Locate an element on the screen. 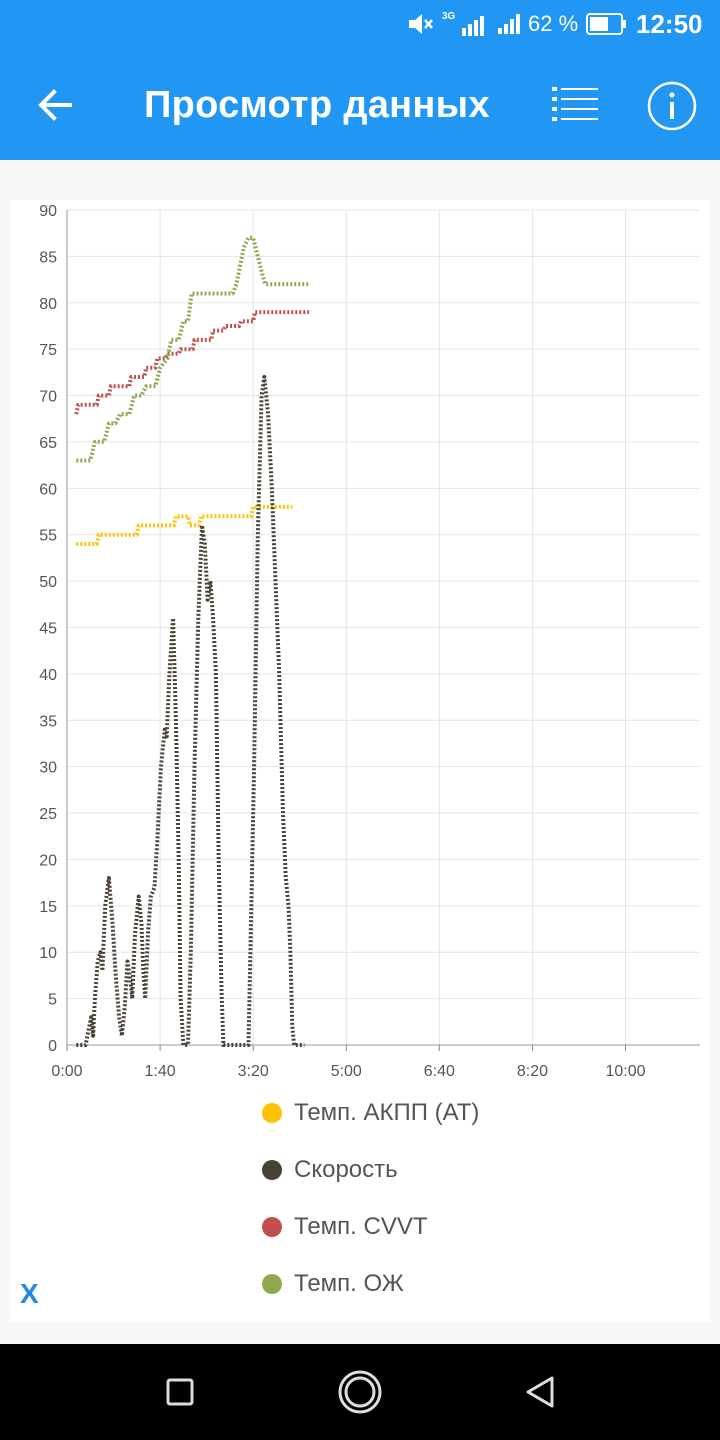 The image size is (720, 1440). list-button is located at coordinates (576, 105).